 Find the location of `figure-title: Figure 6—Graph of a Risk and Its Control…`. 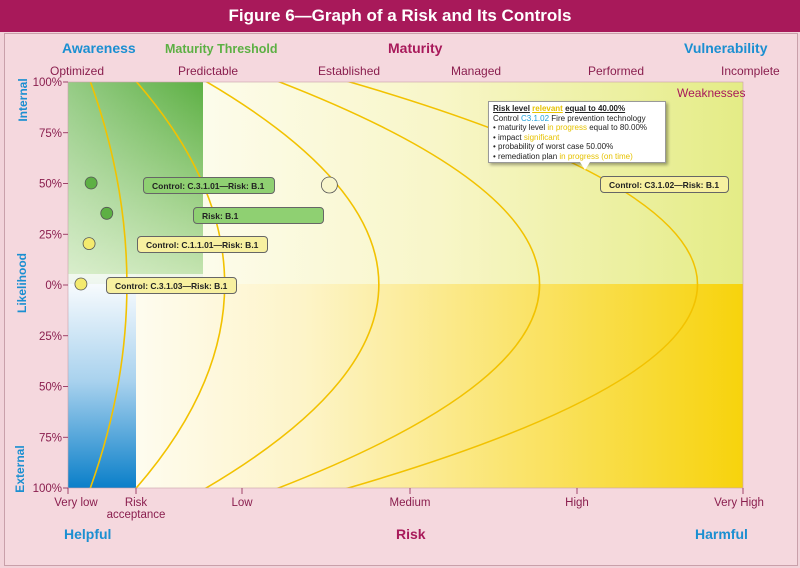

figure-title: Figure 6—Graph of a Risk and Its Control… is located at coordinates (400, 16).